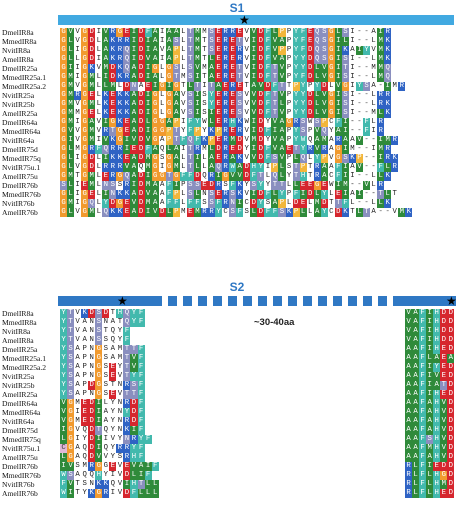 The width and height of the screenshot is (459, 513). What do you see at coordinates (18, 140) in the screenshot?
I see `species-name: NvitIR64a` at bounding box center [18, 140].